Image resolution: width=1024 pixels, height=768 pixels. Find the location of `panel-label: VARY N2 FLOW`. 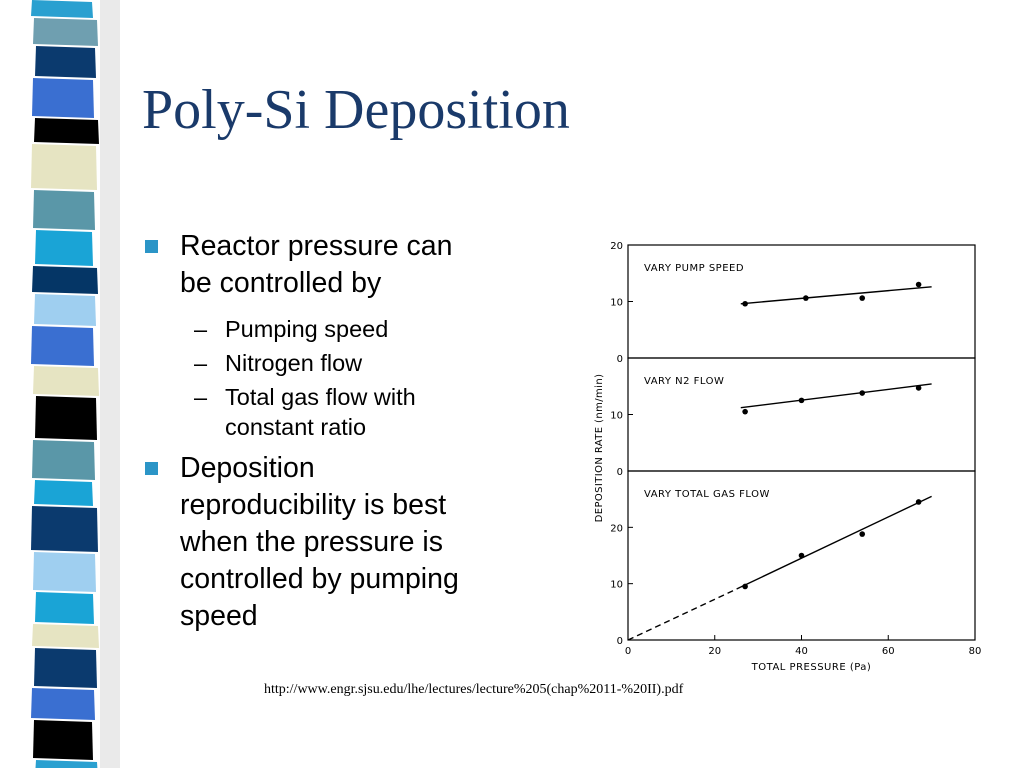

panel-label: VARY N2 FLOW is located at coordinates (684, 381).